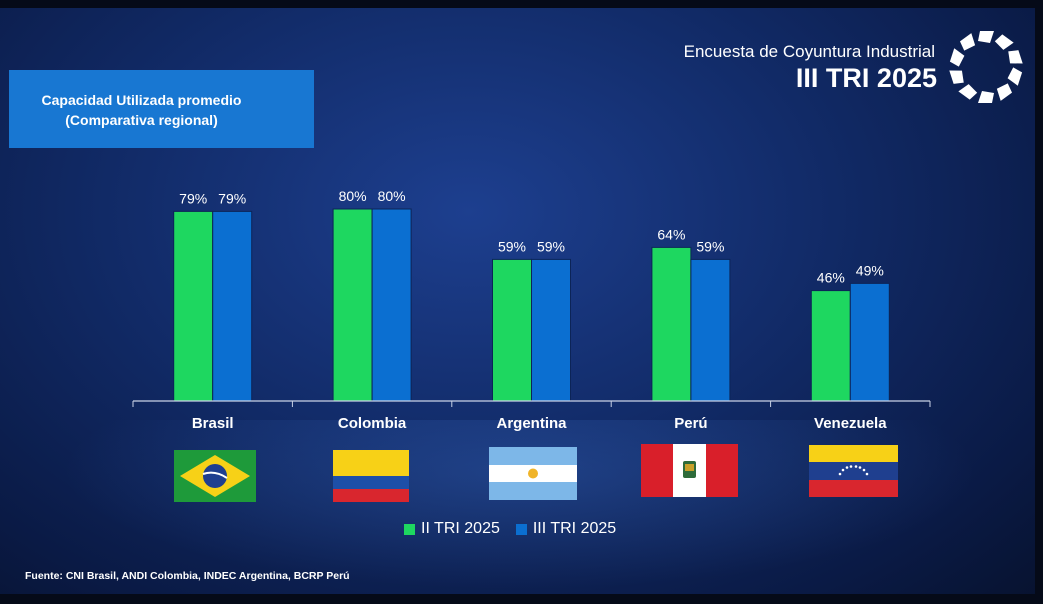 This screenshot has height=604, width=1043. What do you see at coordinates (690, 423) in the screenshot?
I see `category-label-3: Perú` at bounding box center [690, 423].